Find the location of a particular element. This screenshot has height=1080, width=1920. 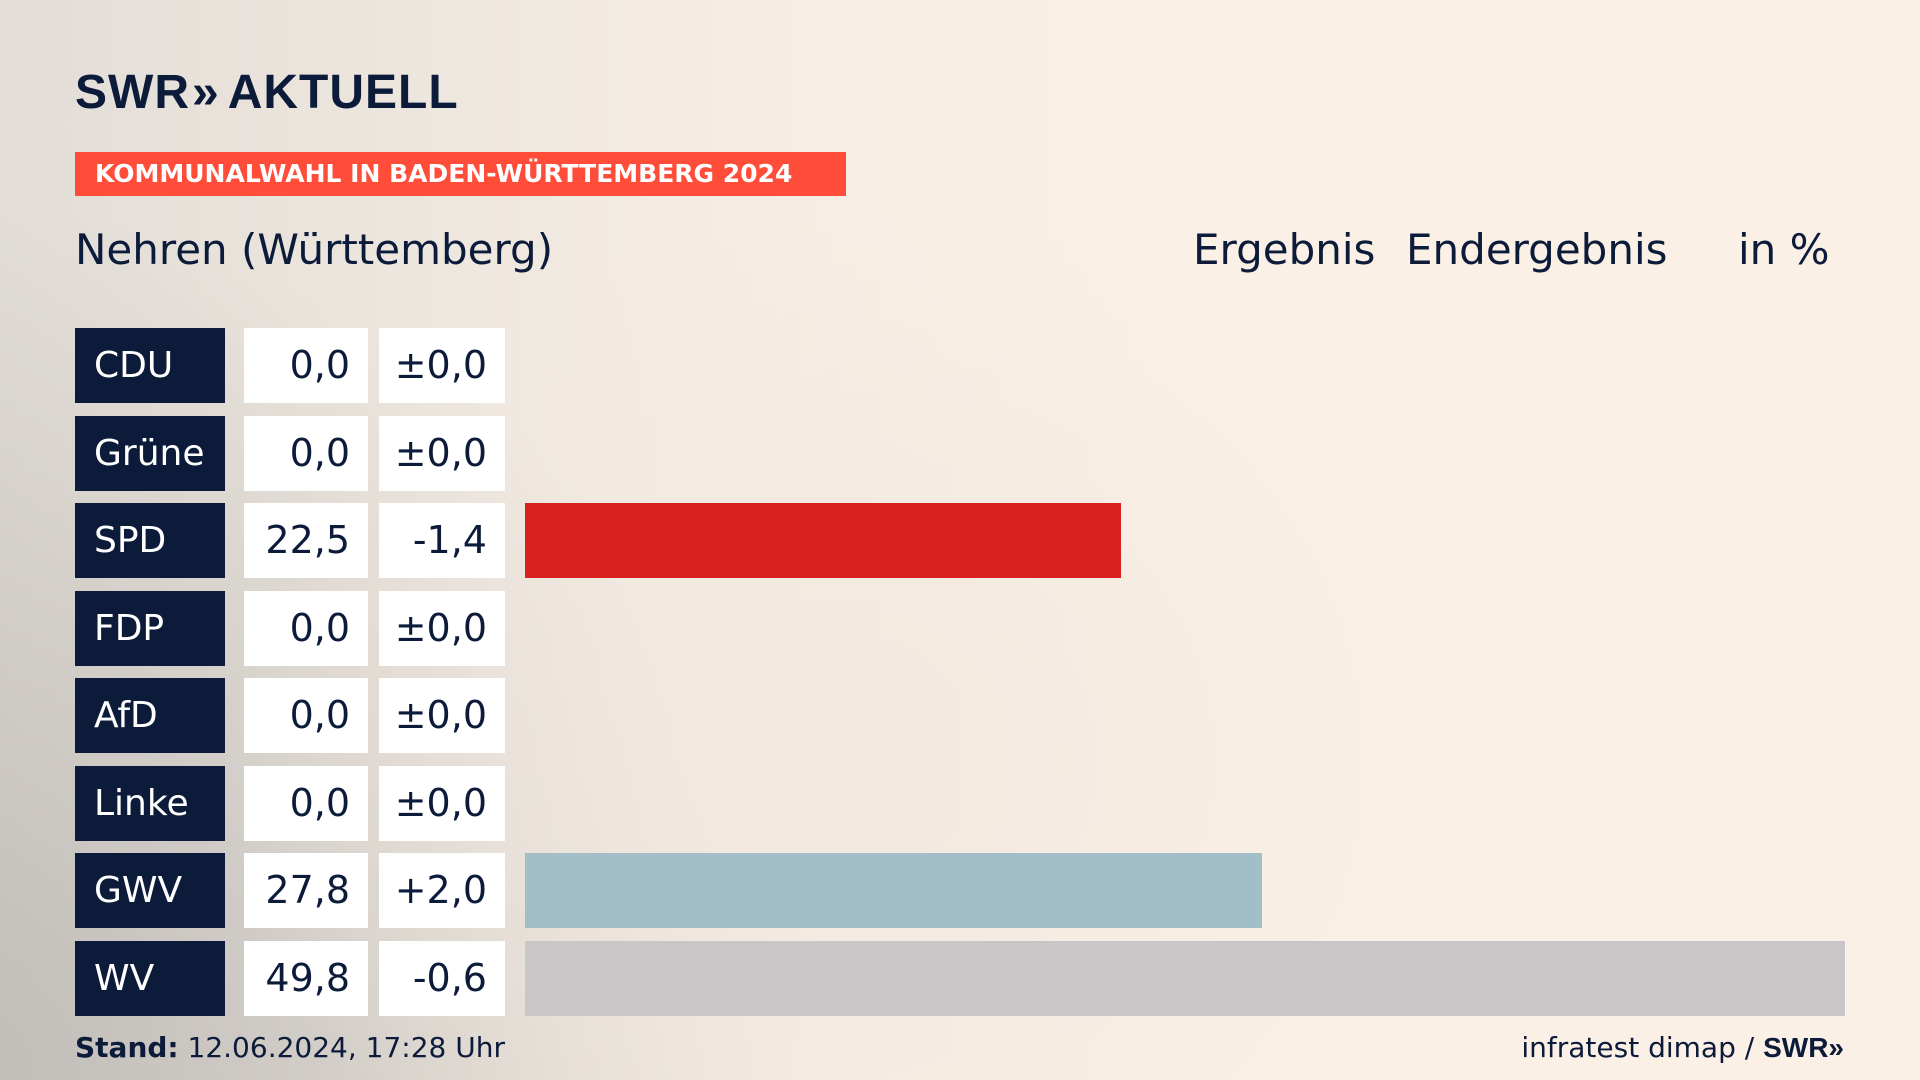

chart-row: Grüne 0,0 ±0,0 is located at coordinates (961, 453).